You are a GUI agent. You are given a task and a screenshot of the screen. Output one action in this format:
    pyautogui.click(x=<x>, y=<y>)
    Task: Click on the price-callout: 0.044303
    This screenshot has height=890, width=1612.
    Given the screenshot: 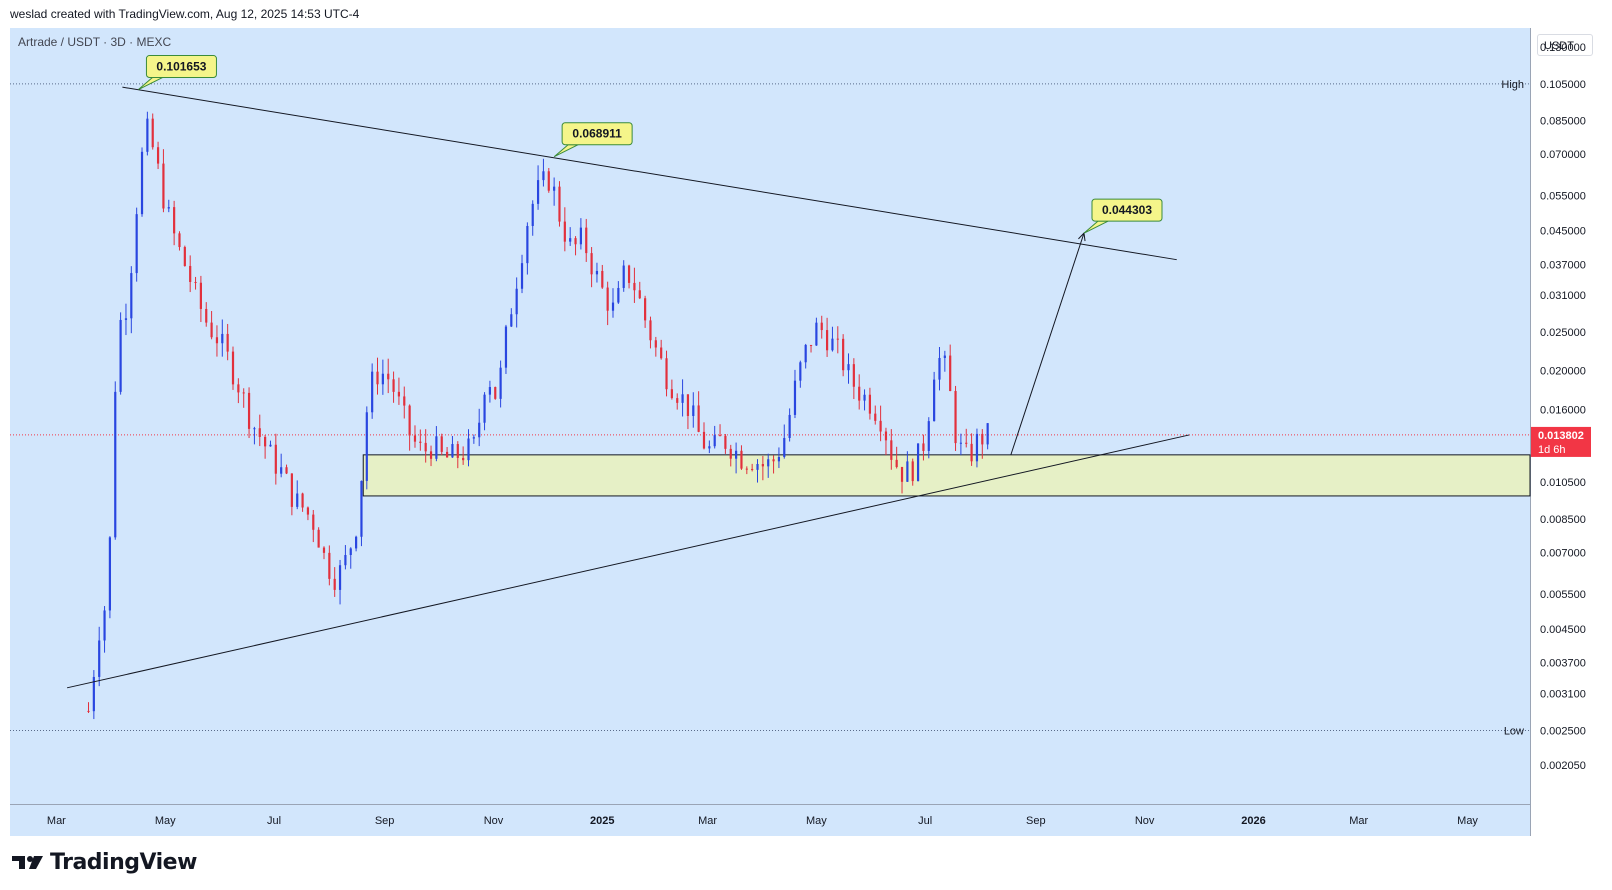 What is the action you would take?
    pyautogui.click(x=1123, y=216)
    